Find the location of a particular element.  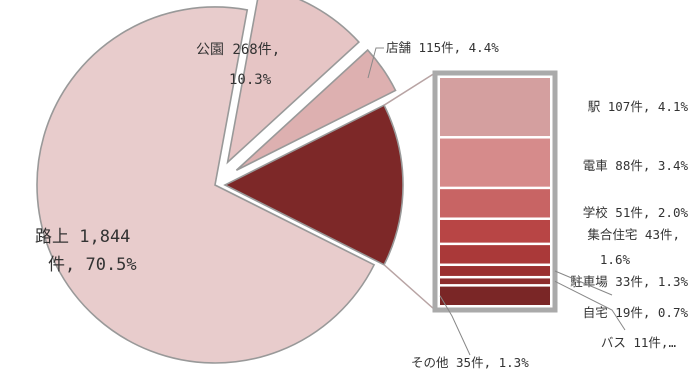

label-park-line1: 公園 268件, is located at coordinates (238, 50).